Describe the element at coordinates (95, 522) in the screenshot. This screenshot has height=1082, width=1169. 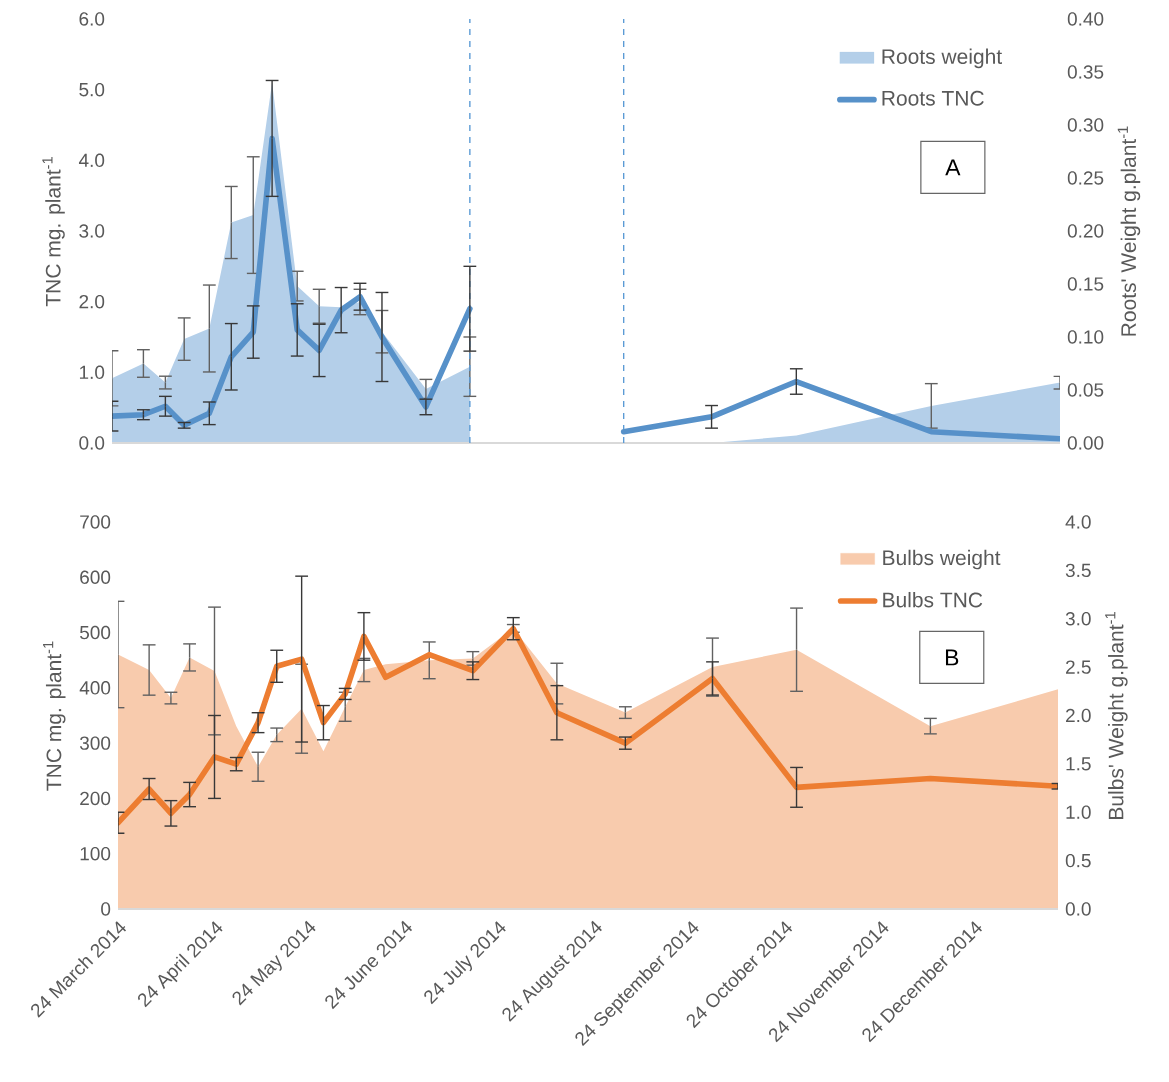
I see `y-tick-label: 700` at that location.